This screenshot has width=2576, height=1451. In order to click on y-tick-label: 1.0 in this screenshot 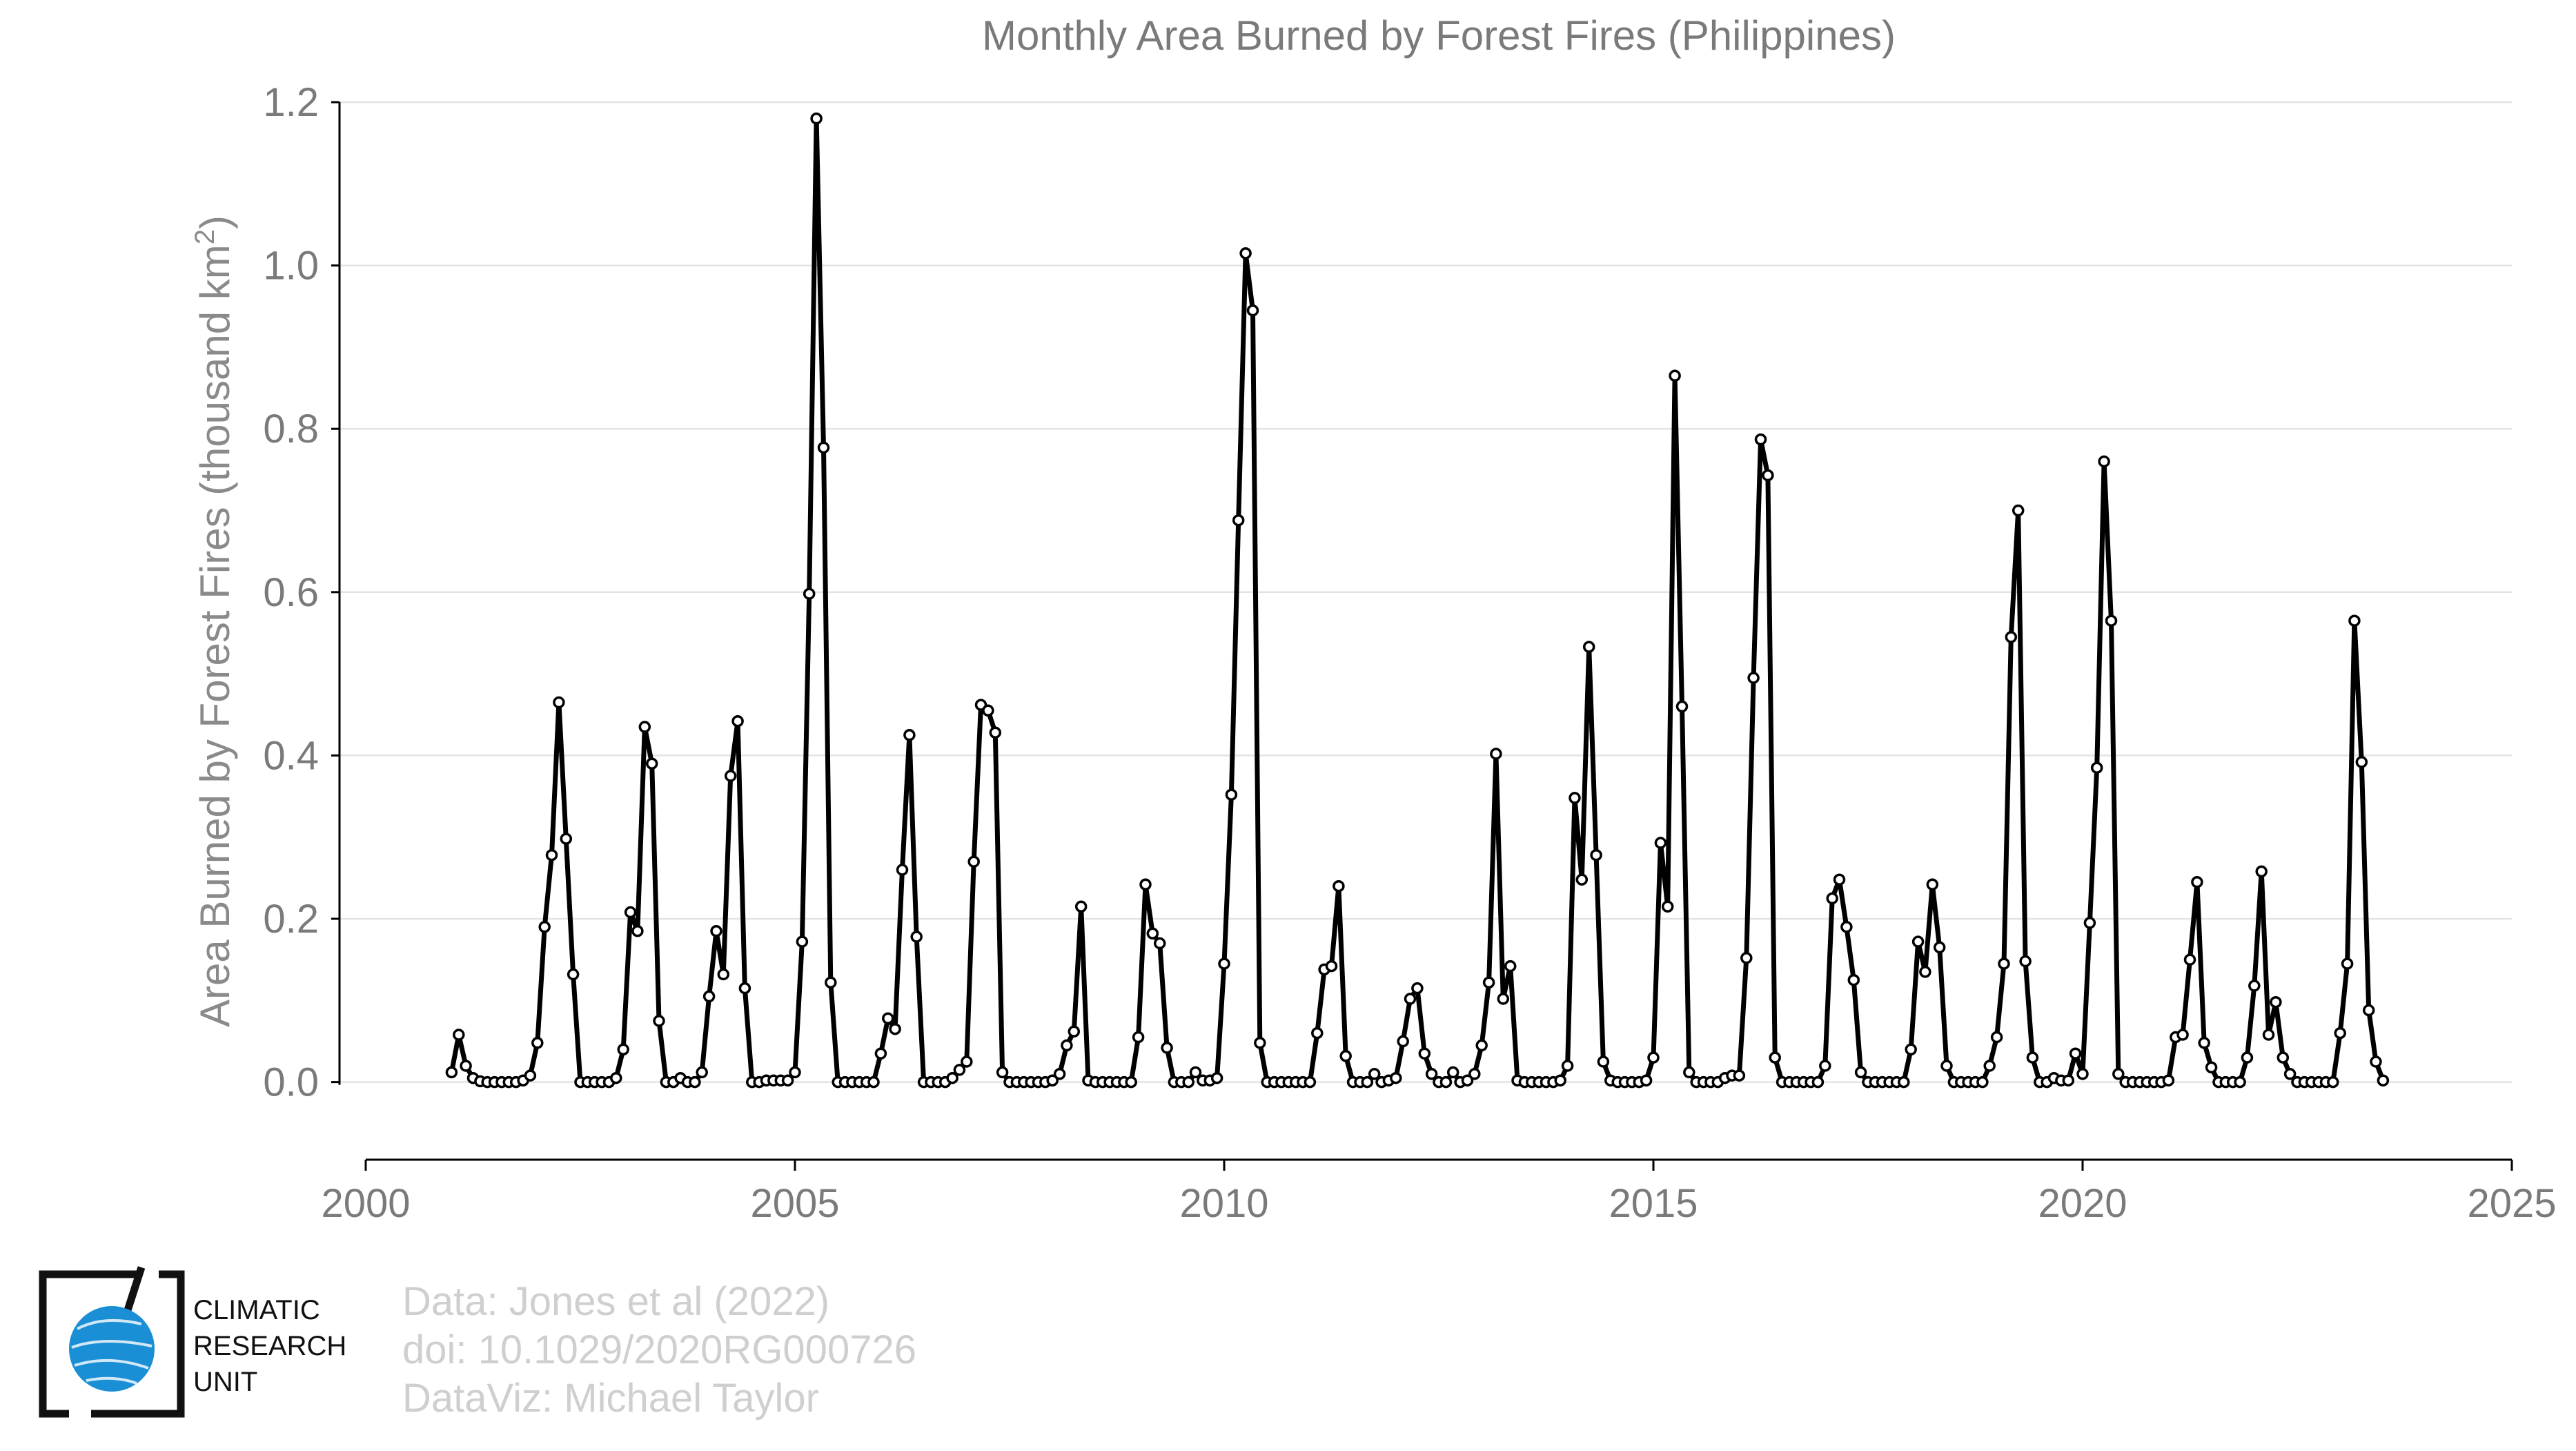, I will do `click(291, 266)`.